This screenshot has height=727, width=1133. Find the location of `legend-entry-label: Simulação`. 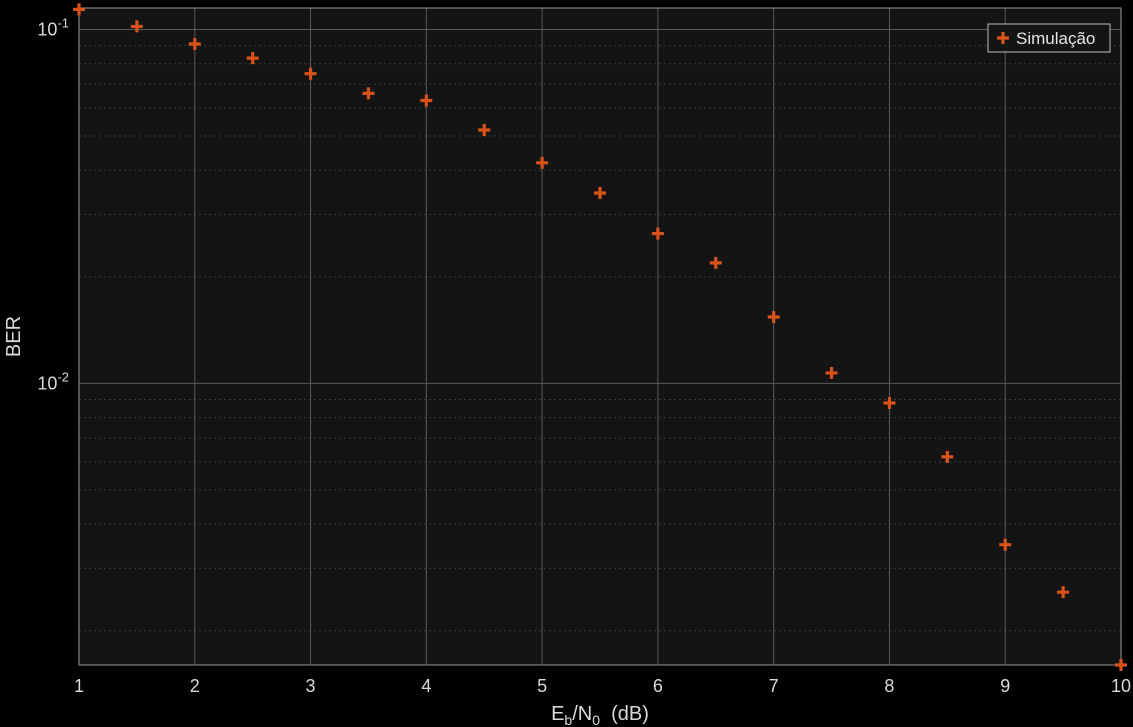

legend-entry-label: Simulação is located at coordinates (1055, 38).